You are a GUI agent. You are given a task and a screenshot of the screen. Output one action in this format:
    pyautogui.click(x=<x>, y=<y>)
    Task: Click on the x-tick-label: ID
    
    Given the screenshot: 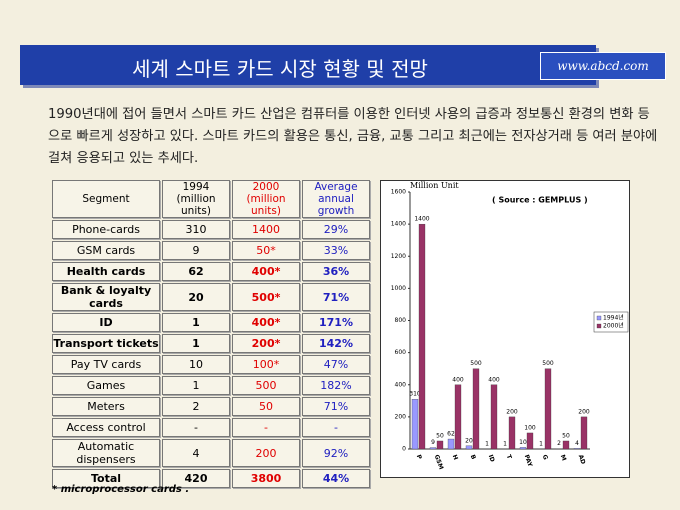 What is the action you would take?
    pyautogui.click(x=491, y=458)
    